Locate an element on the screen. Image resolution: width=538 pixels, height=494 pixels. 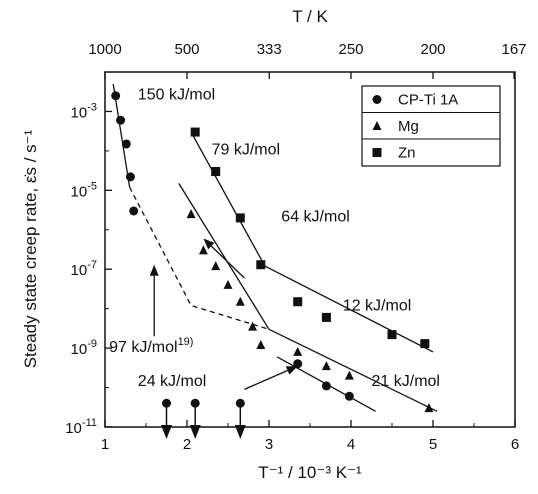
activation-energy-label: 79 kJ/mol is located at coordinates (246, 150).